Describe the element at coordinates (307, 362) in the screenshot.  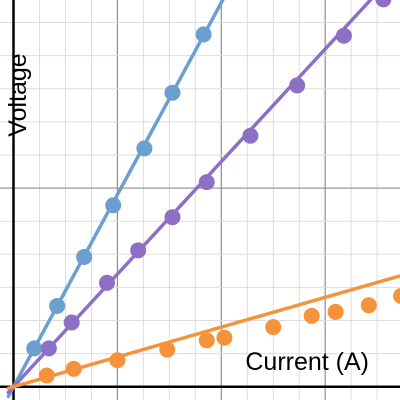
I see `x-axis-label: Current (A)` at that location.